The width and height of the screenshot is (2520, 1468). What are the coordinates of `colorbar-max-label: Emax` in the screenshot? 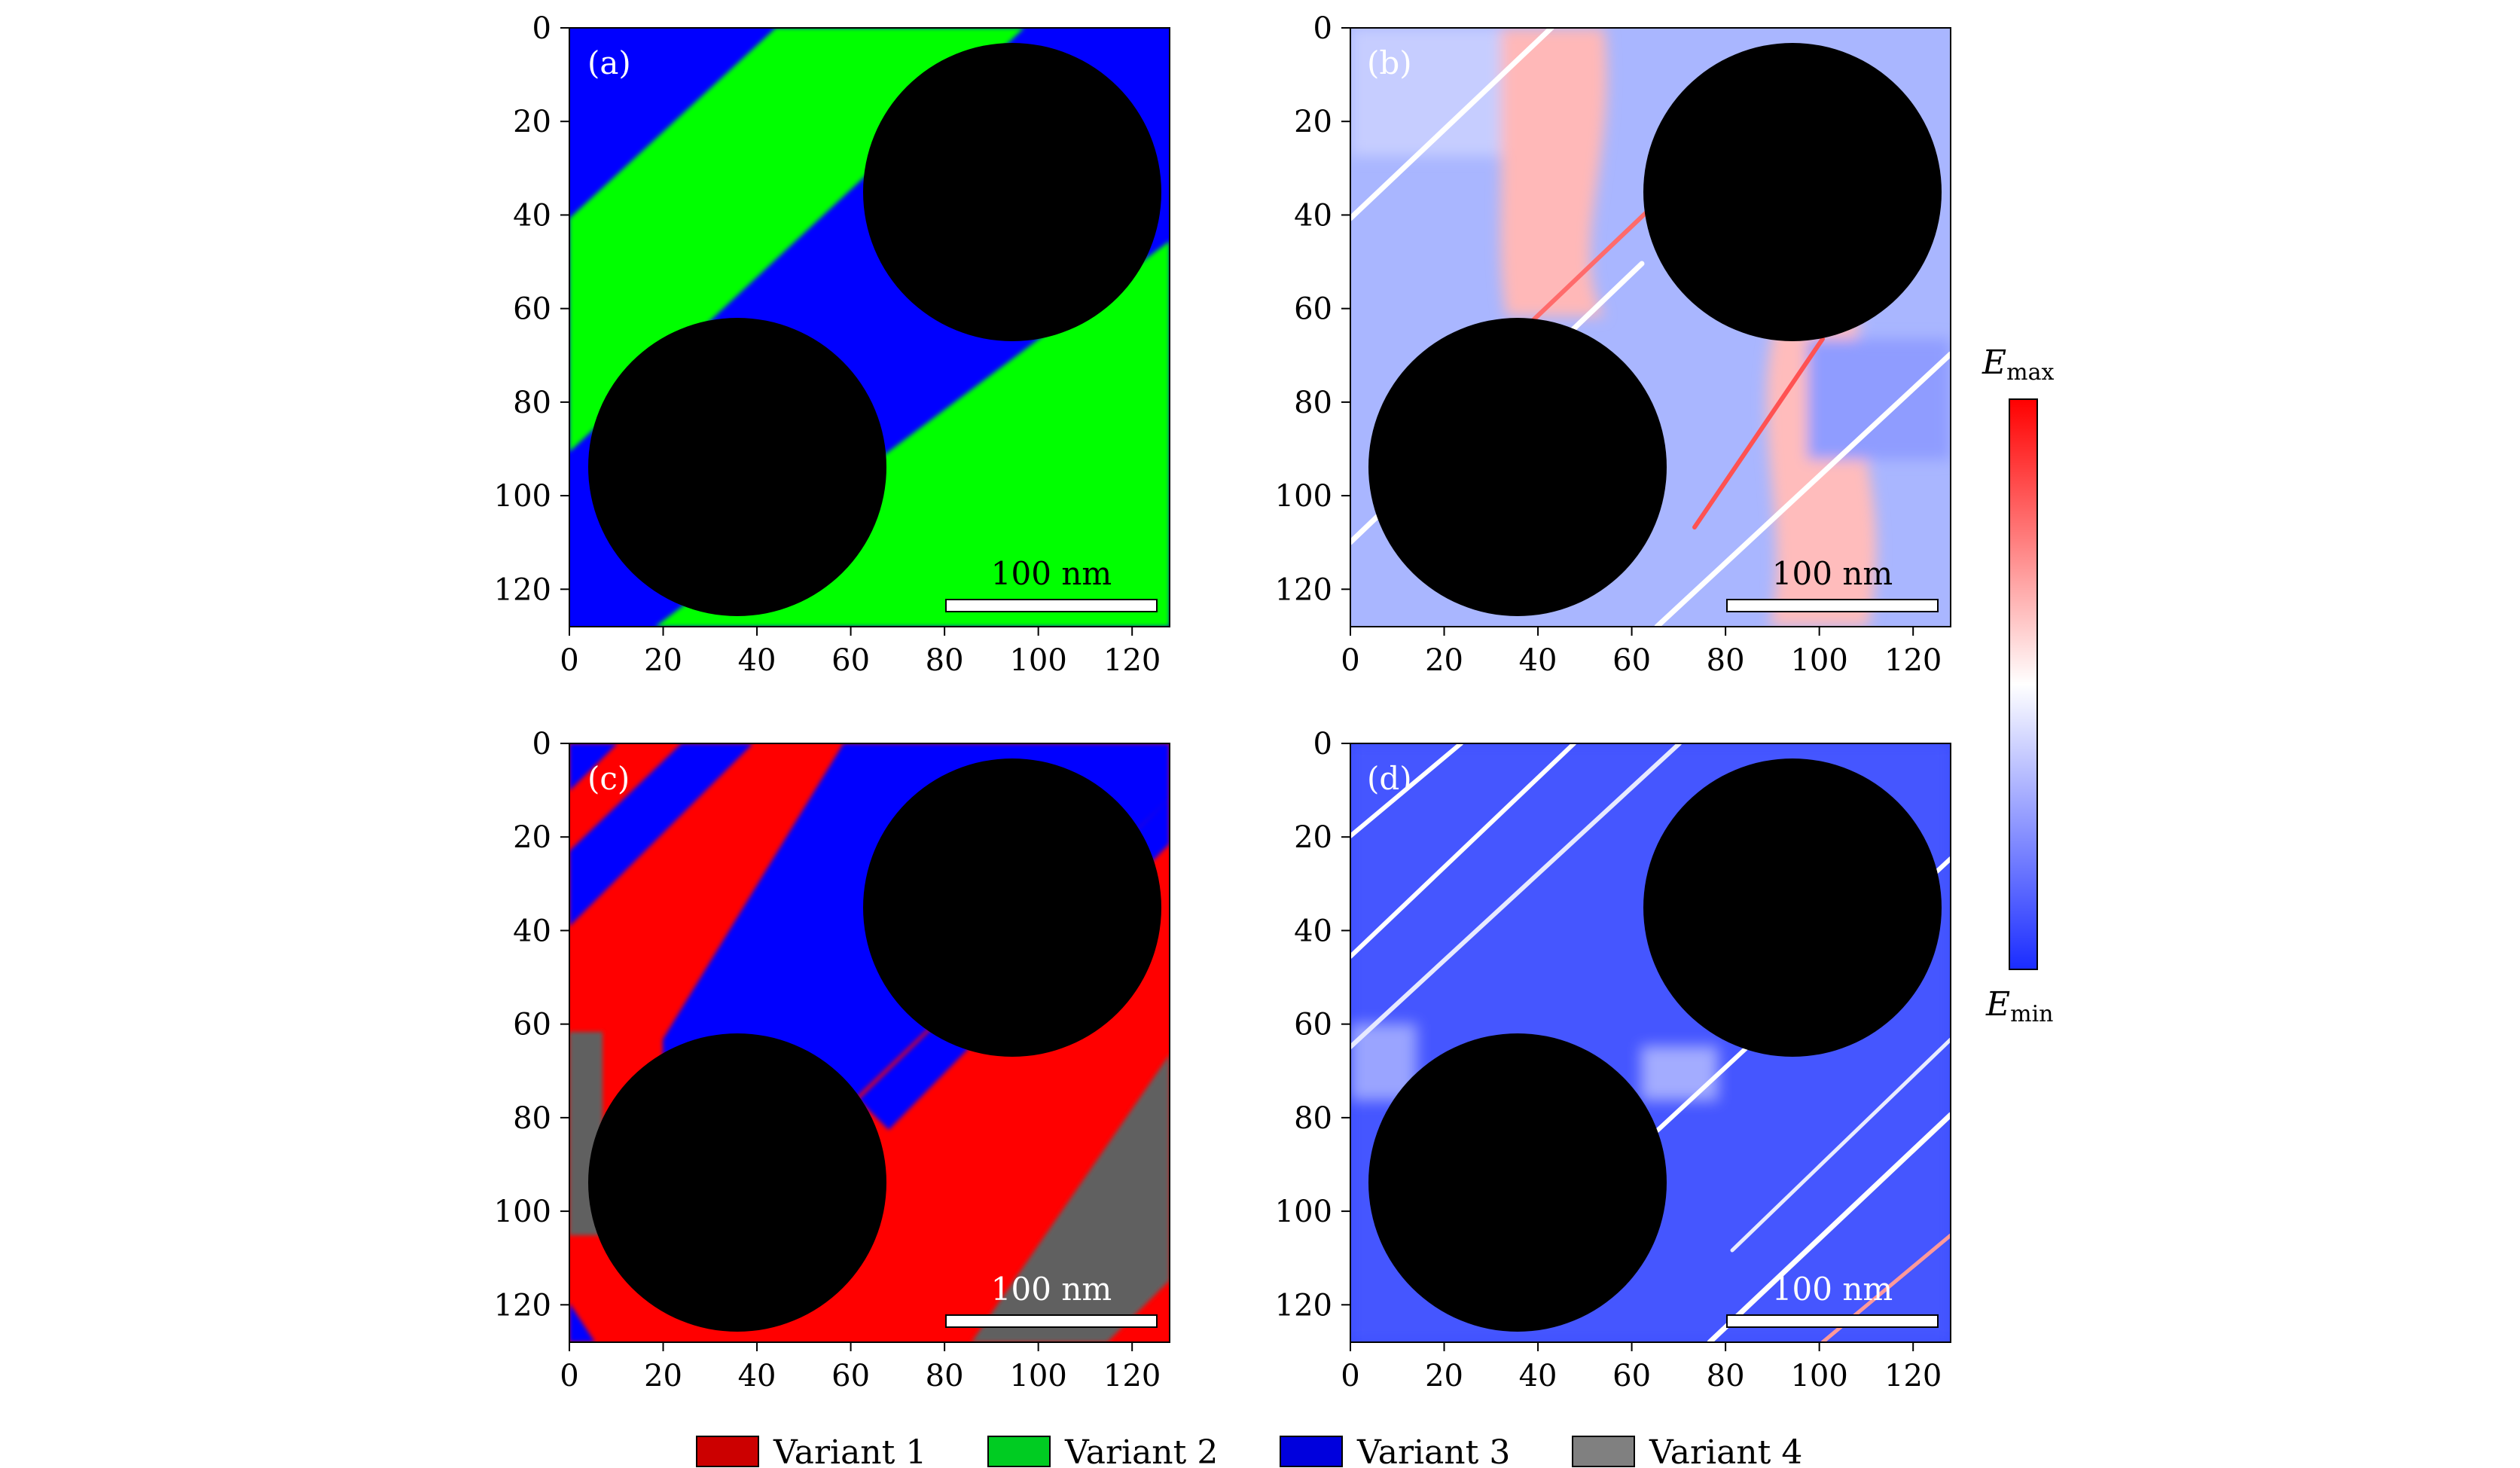 It's located at (2018, 364).